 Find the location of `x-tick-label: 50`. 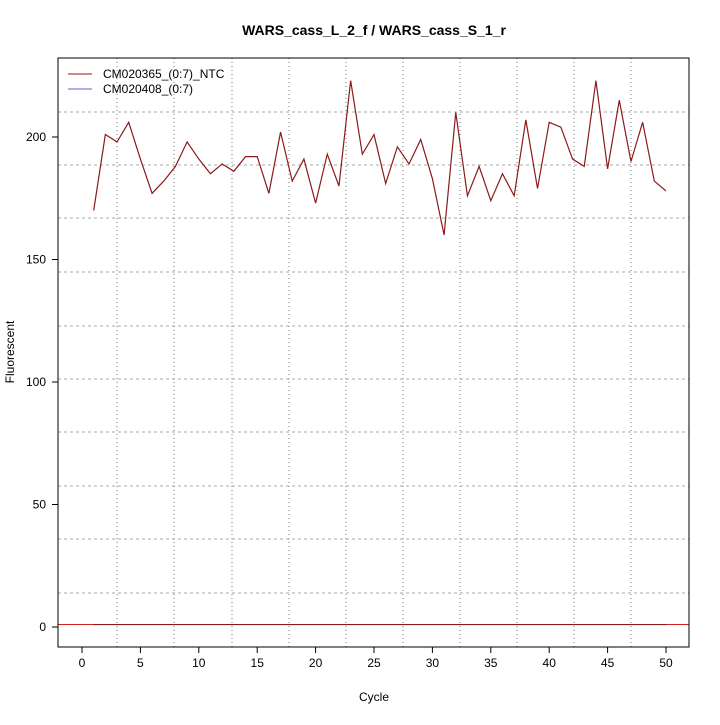

x-tick-label: 50 is located at coordinates (666, 663).